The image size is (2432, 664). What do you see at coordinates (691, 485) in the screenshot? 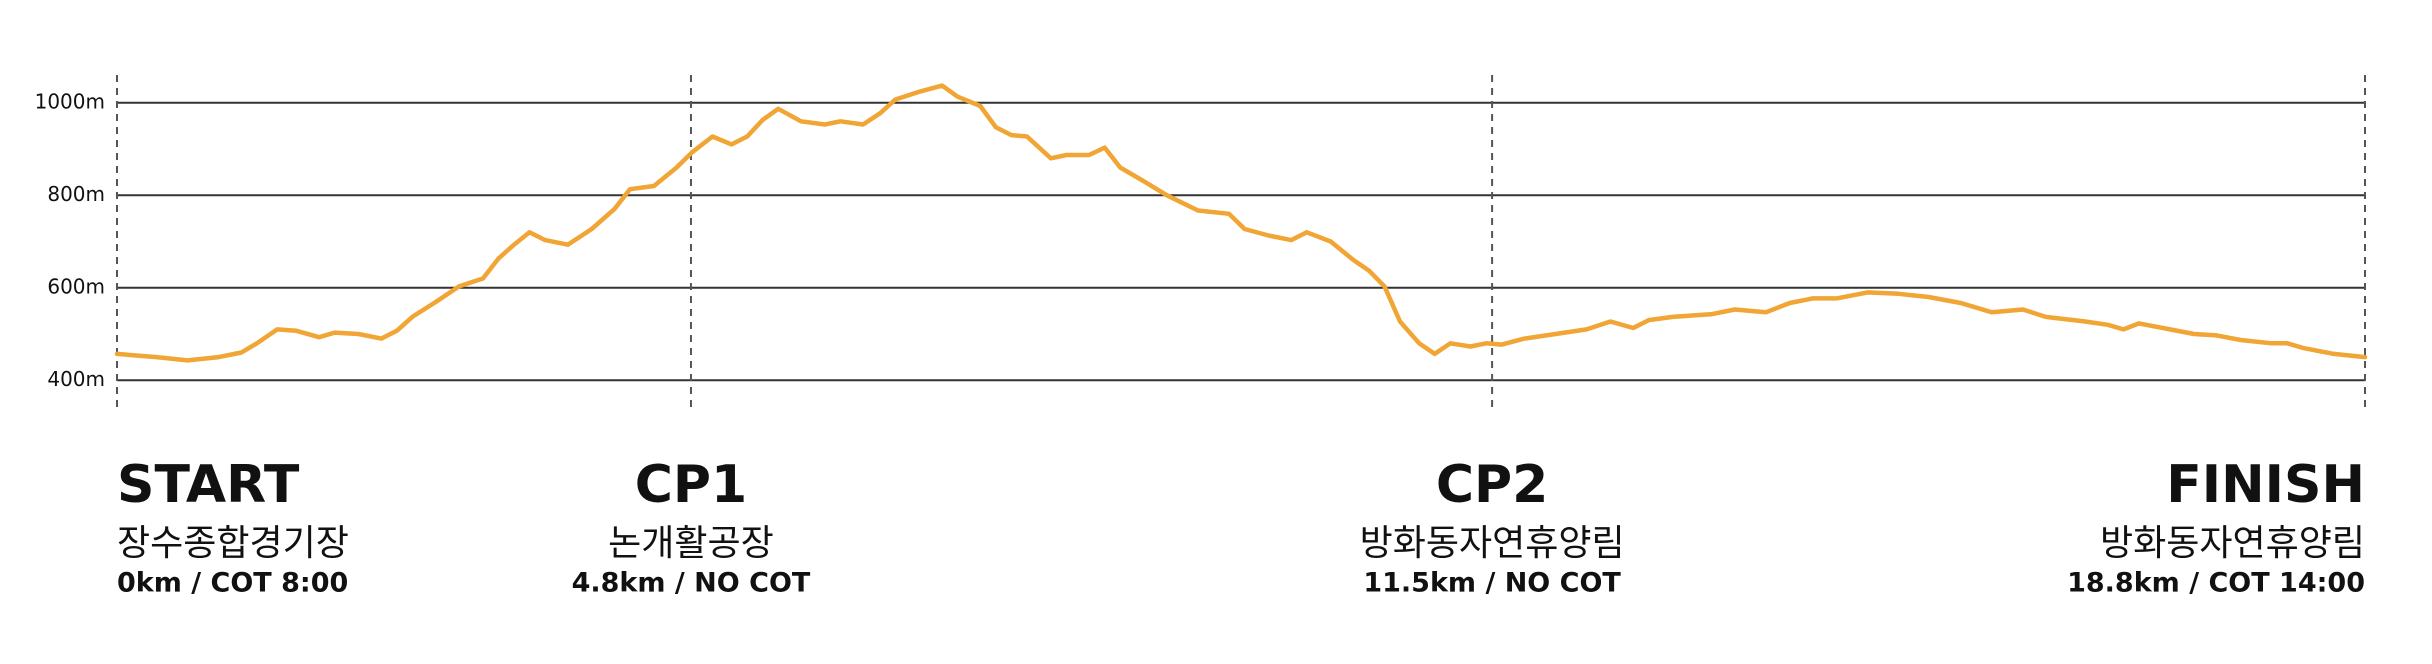
I see `checkpoint-name: CP1` at bounding box center [691, 485].